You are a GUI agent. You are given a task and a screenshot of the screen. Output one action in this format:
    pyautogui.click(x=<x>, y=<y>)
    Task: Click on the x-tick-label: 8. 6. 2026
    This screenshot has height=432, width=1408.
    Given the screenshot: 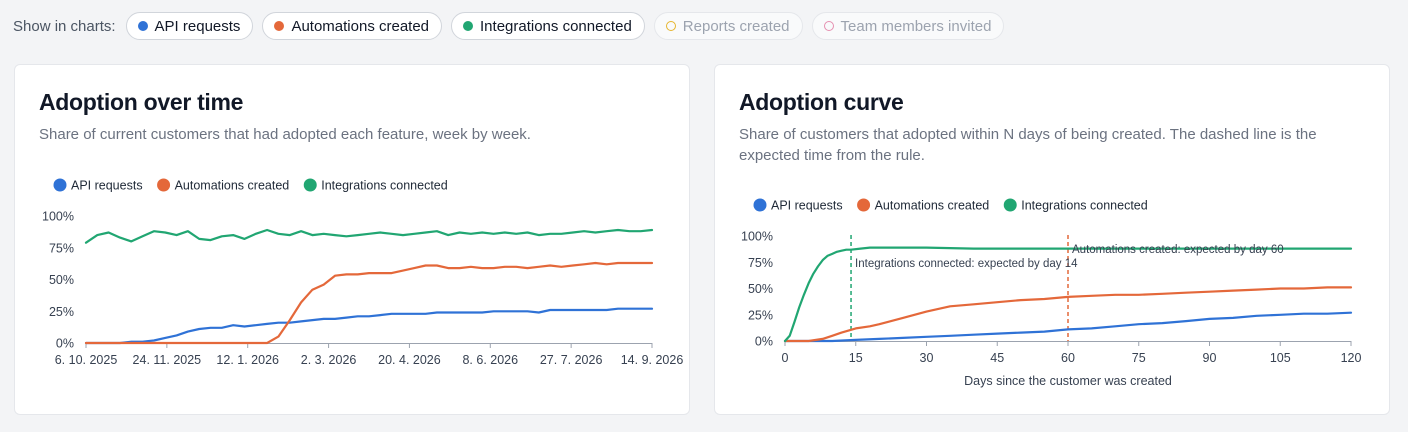 What is the action you would take?
    pyautogui.click(x=490, y=360)
    